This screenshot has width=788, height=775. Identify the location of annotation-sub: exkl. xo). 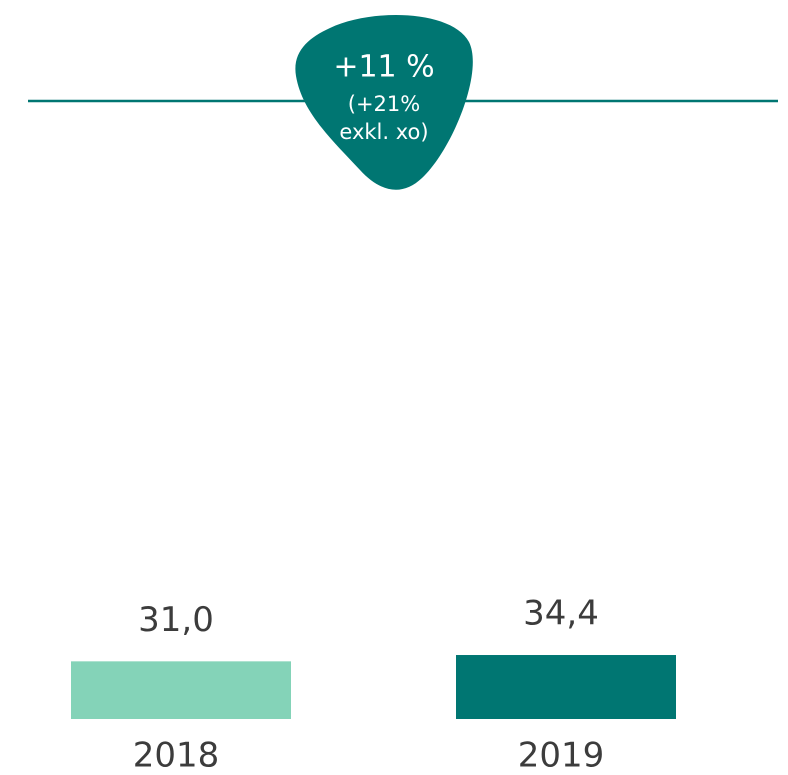
(383, 132).